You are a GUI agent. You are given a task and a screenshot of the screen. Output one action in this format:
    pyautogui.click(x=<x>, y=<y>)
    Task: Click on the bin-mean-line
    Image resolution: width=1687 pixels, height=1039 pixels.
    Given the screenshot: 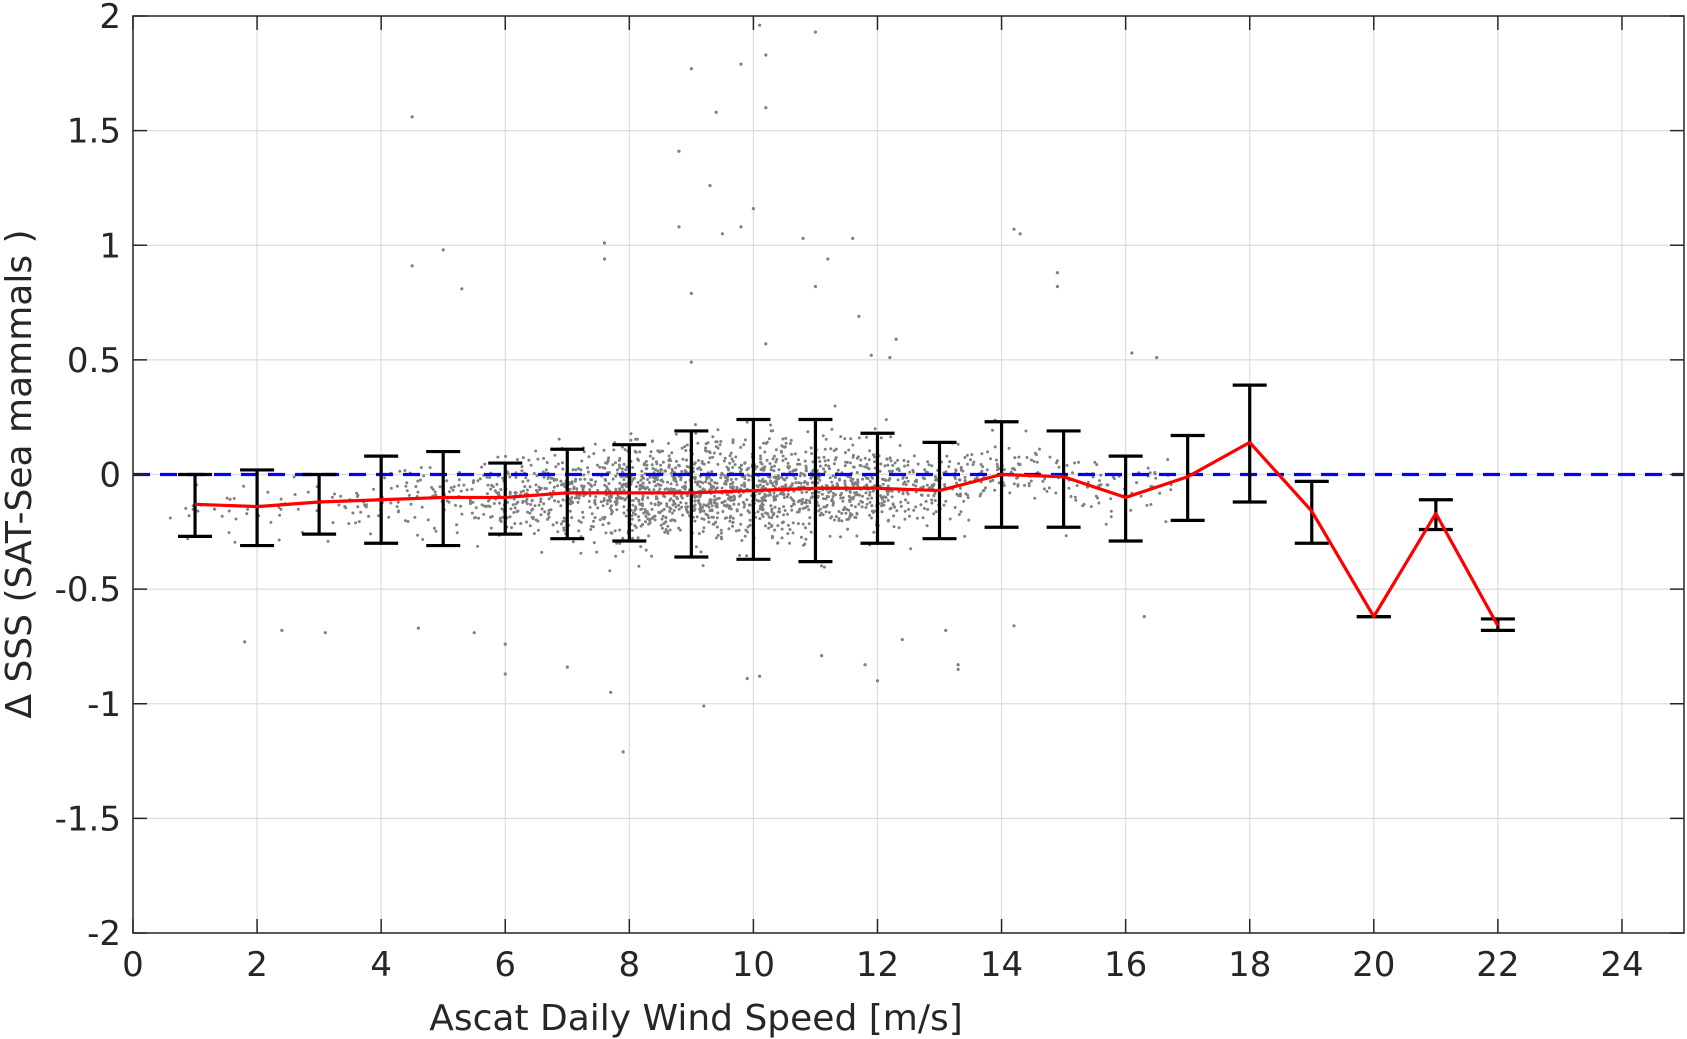 What is the action you would take?
    pyautogui.click(x=847, y=533)
    